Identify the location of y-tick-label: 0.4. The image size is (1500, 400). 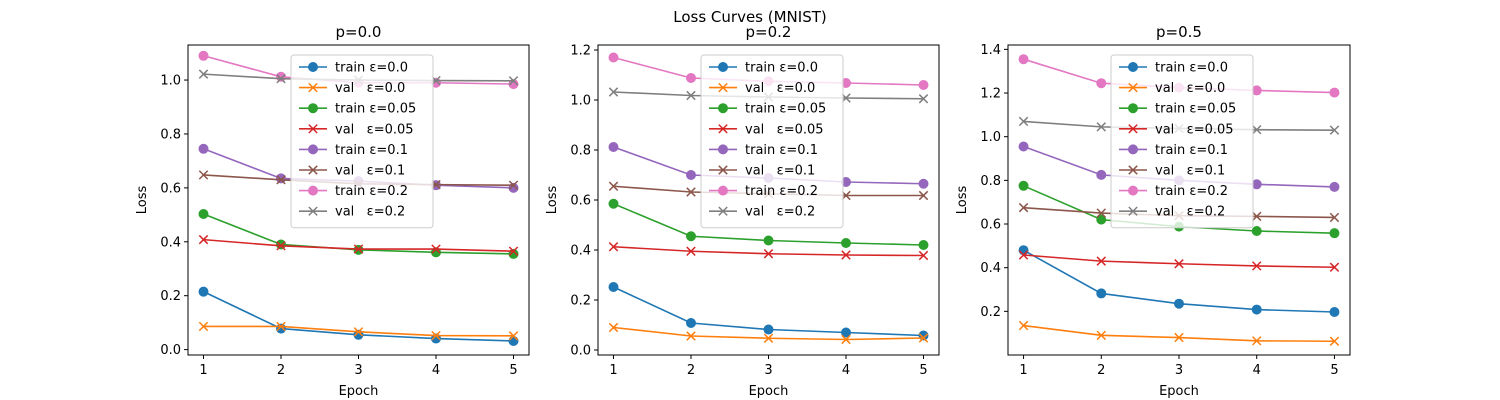
(580, 251).